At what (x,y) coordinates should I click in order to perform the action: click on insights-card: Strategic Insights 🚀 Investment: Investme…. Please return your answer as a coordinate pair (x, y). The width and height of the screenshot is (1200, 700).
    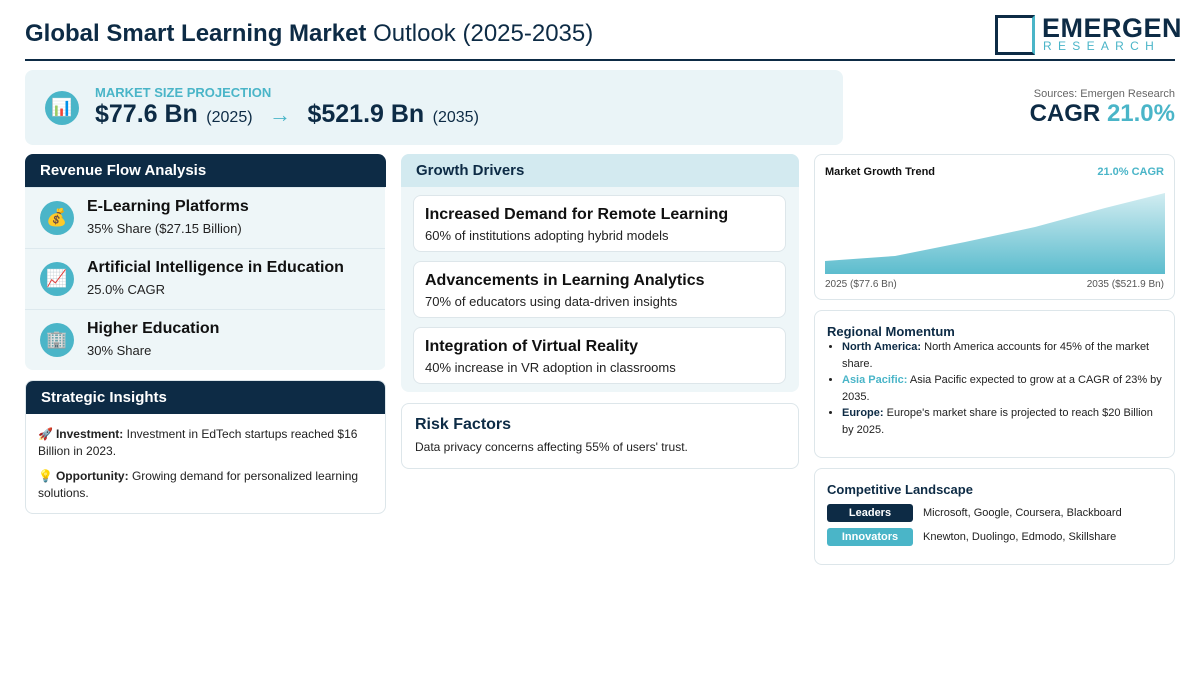
    Looking at the image, I should click on (205, 447).